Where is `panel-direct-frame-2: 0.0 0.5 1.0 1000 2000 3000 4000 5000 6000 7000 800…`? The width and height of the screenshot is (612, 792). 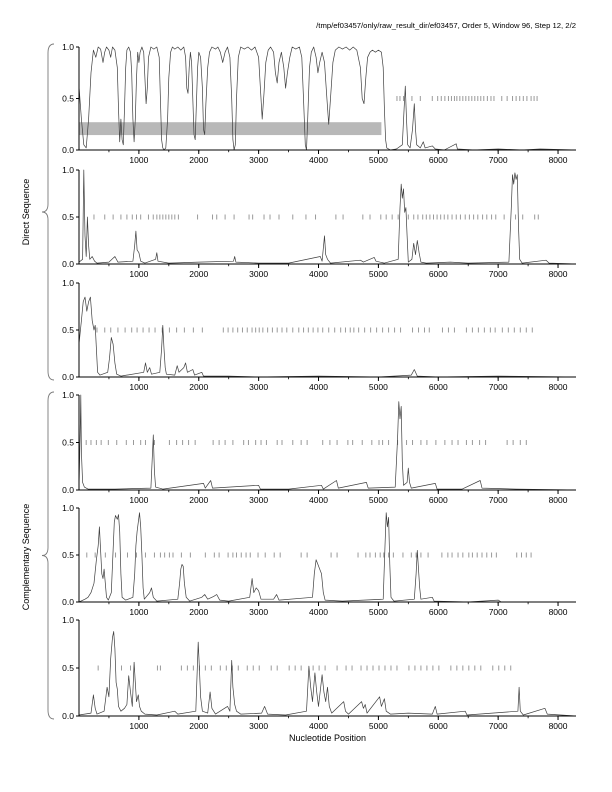 panel-direct-frame-2: 0.0 0.5 1.0 1000 2000 3000 4000 5000 6000 7000 800… is located at coordinates (319, 222).